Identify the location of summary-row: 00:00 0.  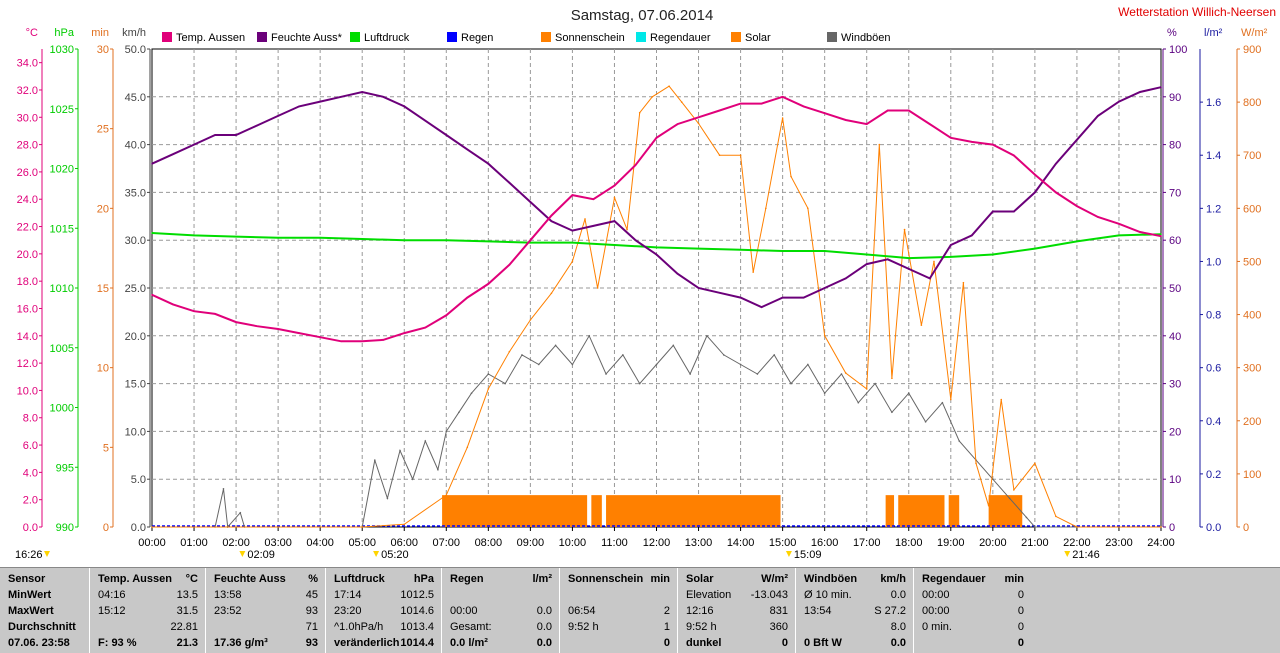
(973, 596).